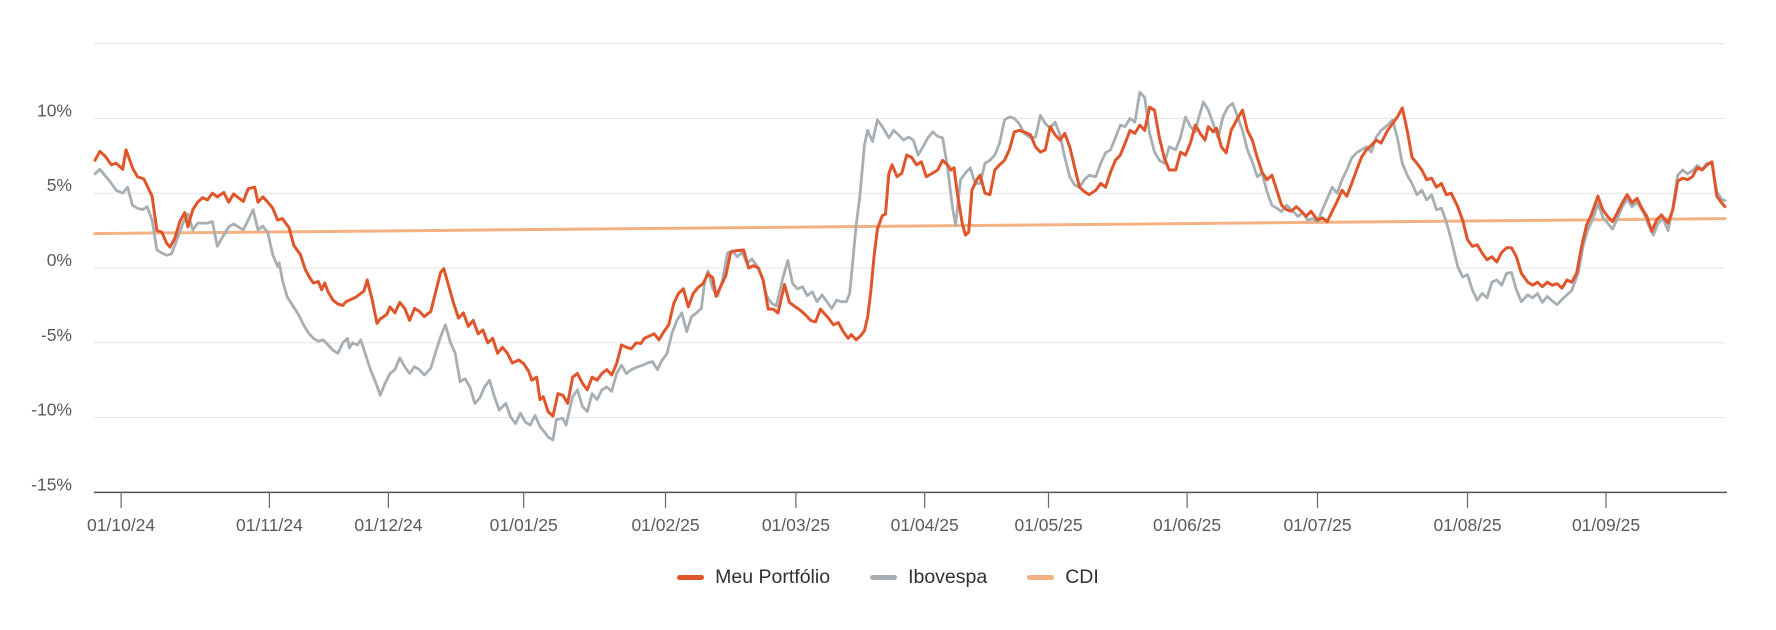  What do you see at coordinates (51, 410) in the screenshot?
I see `y-axis-label: -10%` at bounding box center [51, 410].